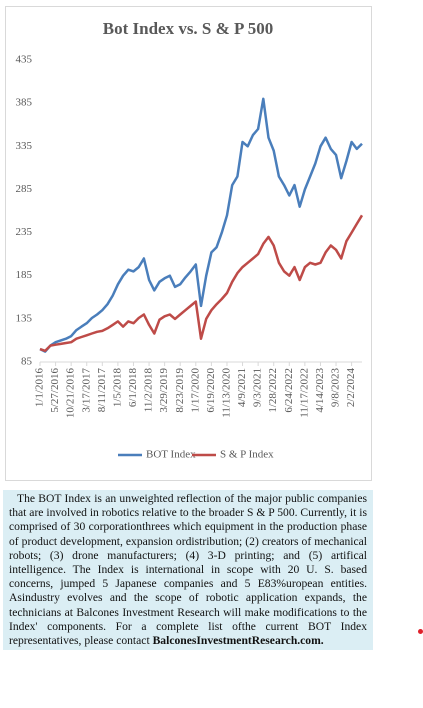 The width and height of the screenshot is (423, 708). I want to click on x-tick-label: 8/23/2019, so click(180, 390).